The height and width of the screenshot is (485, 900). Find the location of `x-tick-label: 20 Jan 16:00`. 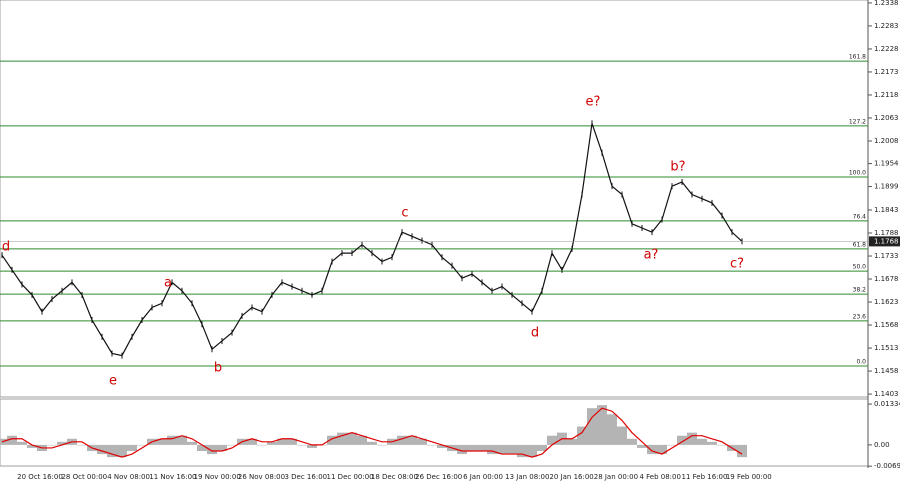

x-tick-label: 20 Jan 16:00 is located at coordinates (571, 477).